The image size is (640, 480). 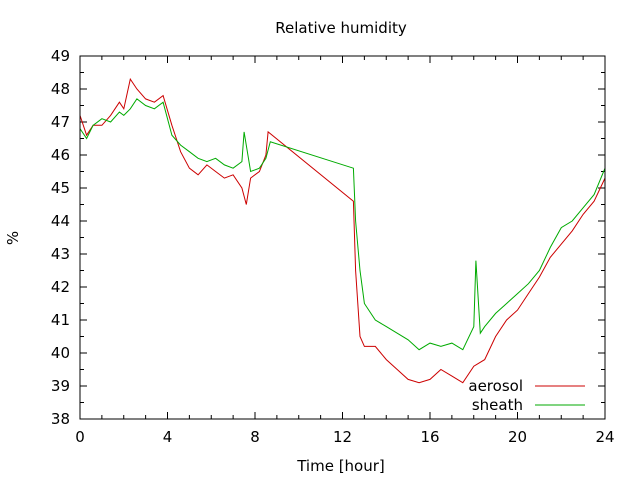 What do you see at coordinates (60, 56) in the screenshot?
I see `y-tick-label: 49` at bounding box center [60, 56].